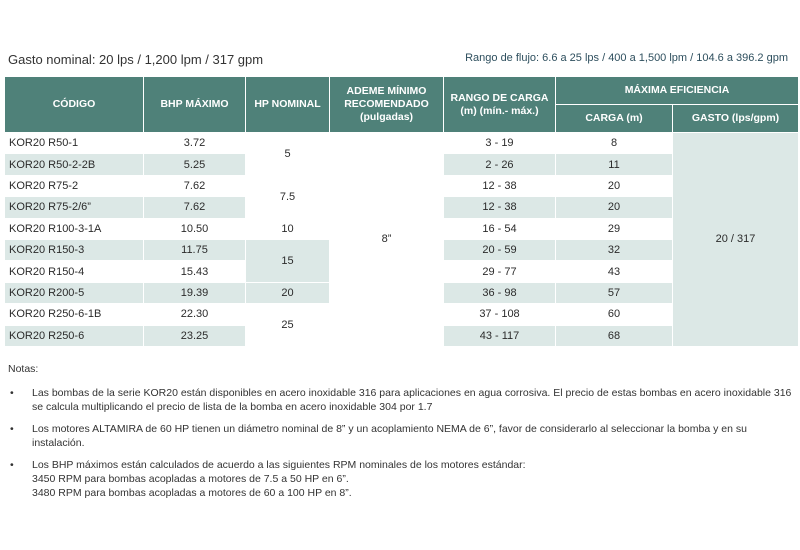 The height and width of the screenshot is (550, 800). What do you see at coordinates (194, 143) in the screenshot?
I see `cell-bhp: 3.72` at bounding box center [194, 143].